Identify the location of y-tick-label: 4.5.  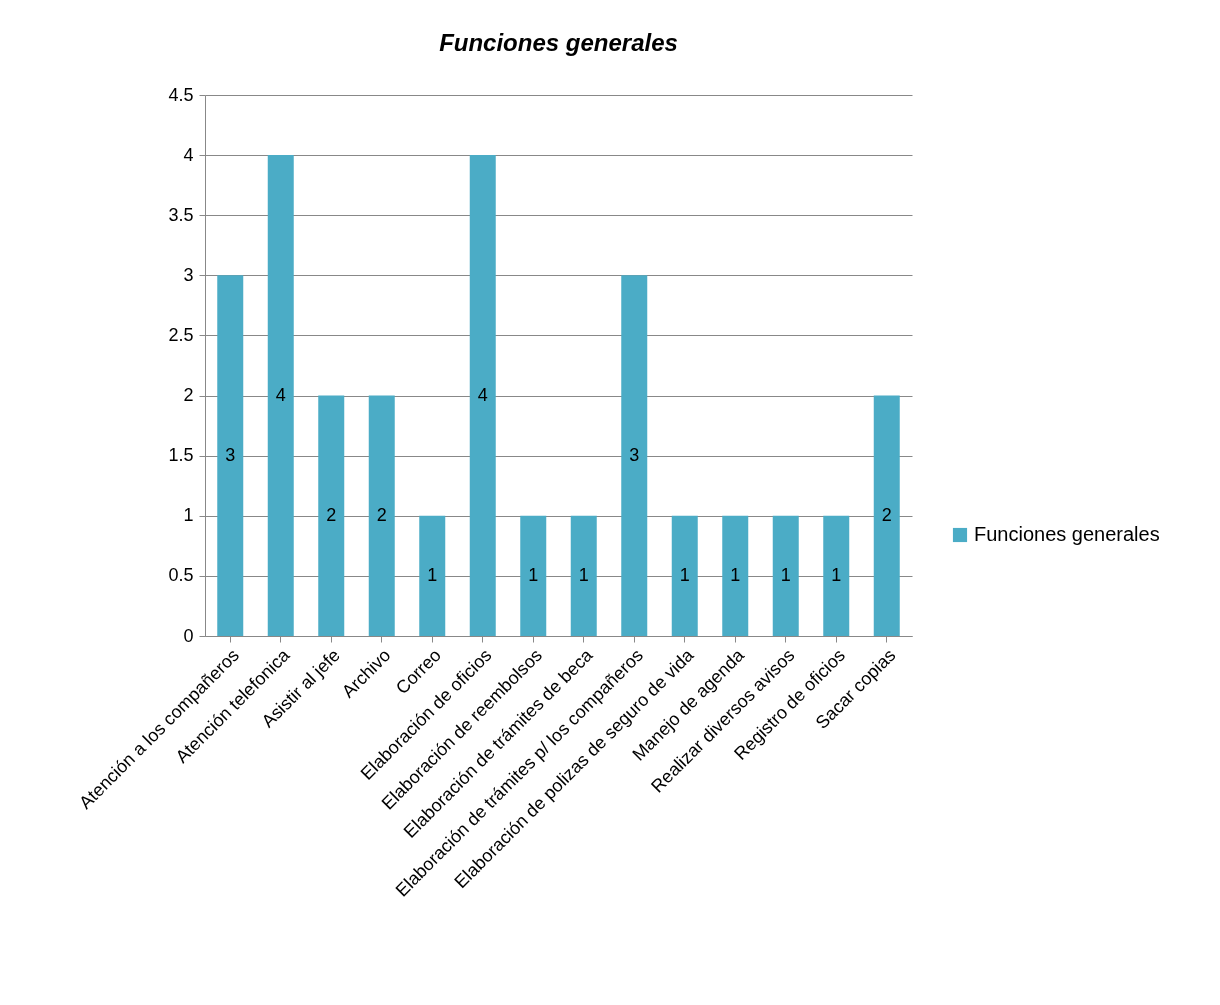
(181, 94).